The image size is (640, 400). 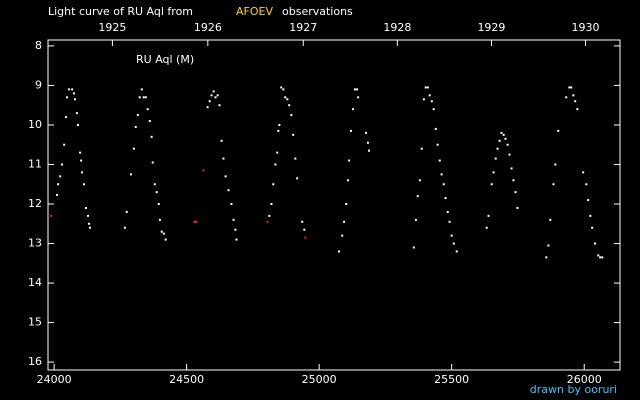 What do you see at coordinates (165, 59) in the screenshot?
I see `star-label: RU Aql (M)` at bounding box center [165, 59].